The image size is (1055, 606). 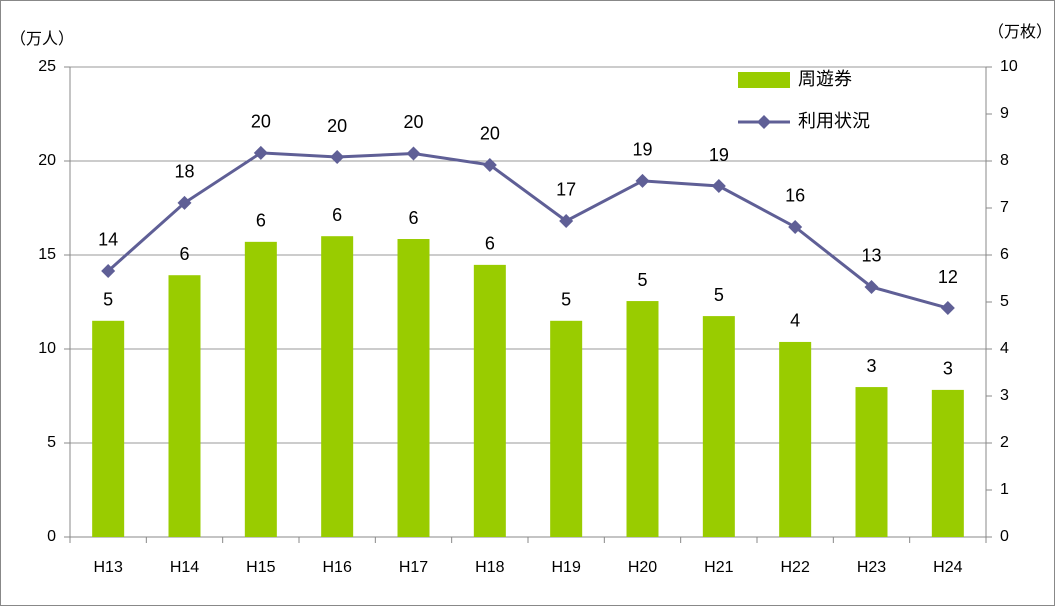 I want to click on y2-tick-label: 5, so click(x=1004, y=301).